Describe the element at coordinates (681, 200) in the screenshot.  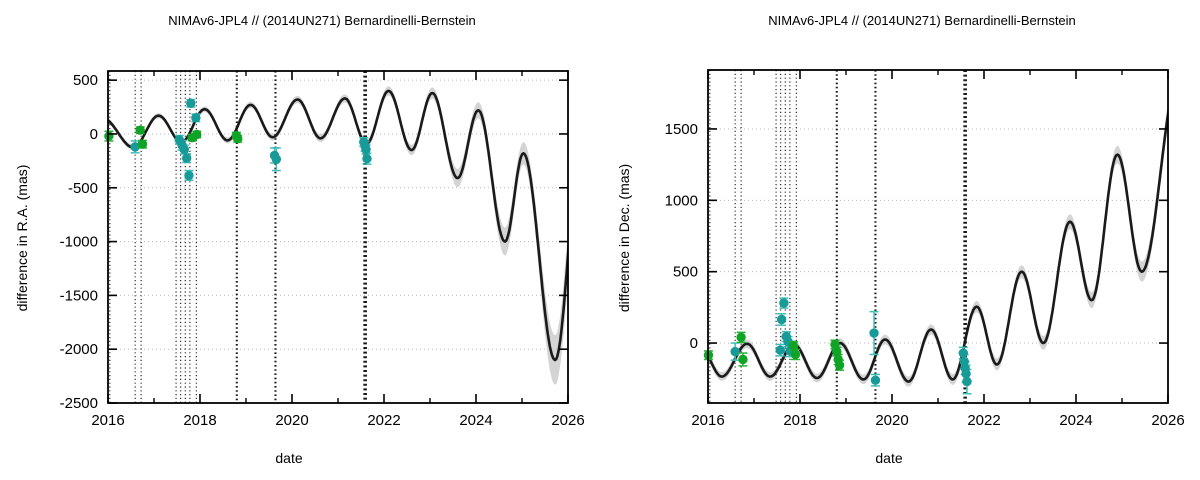
I see `y-tick-label: 1000` at that location.